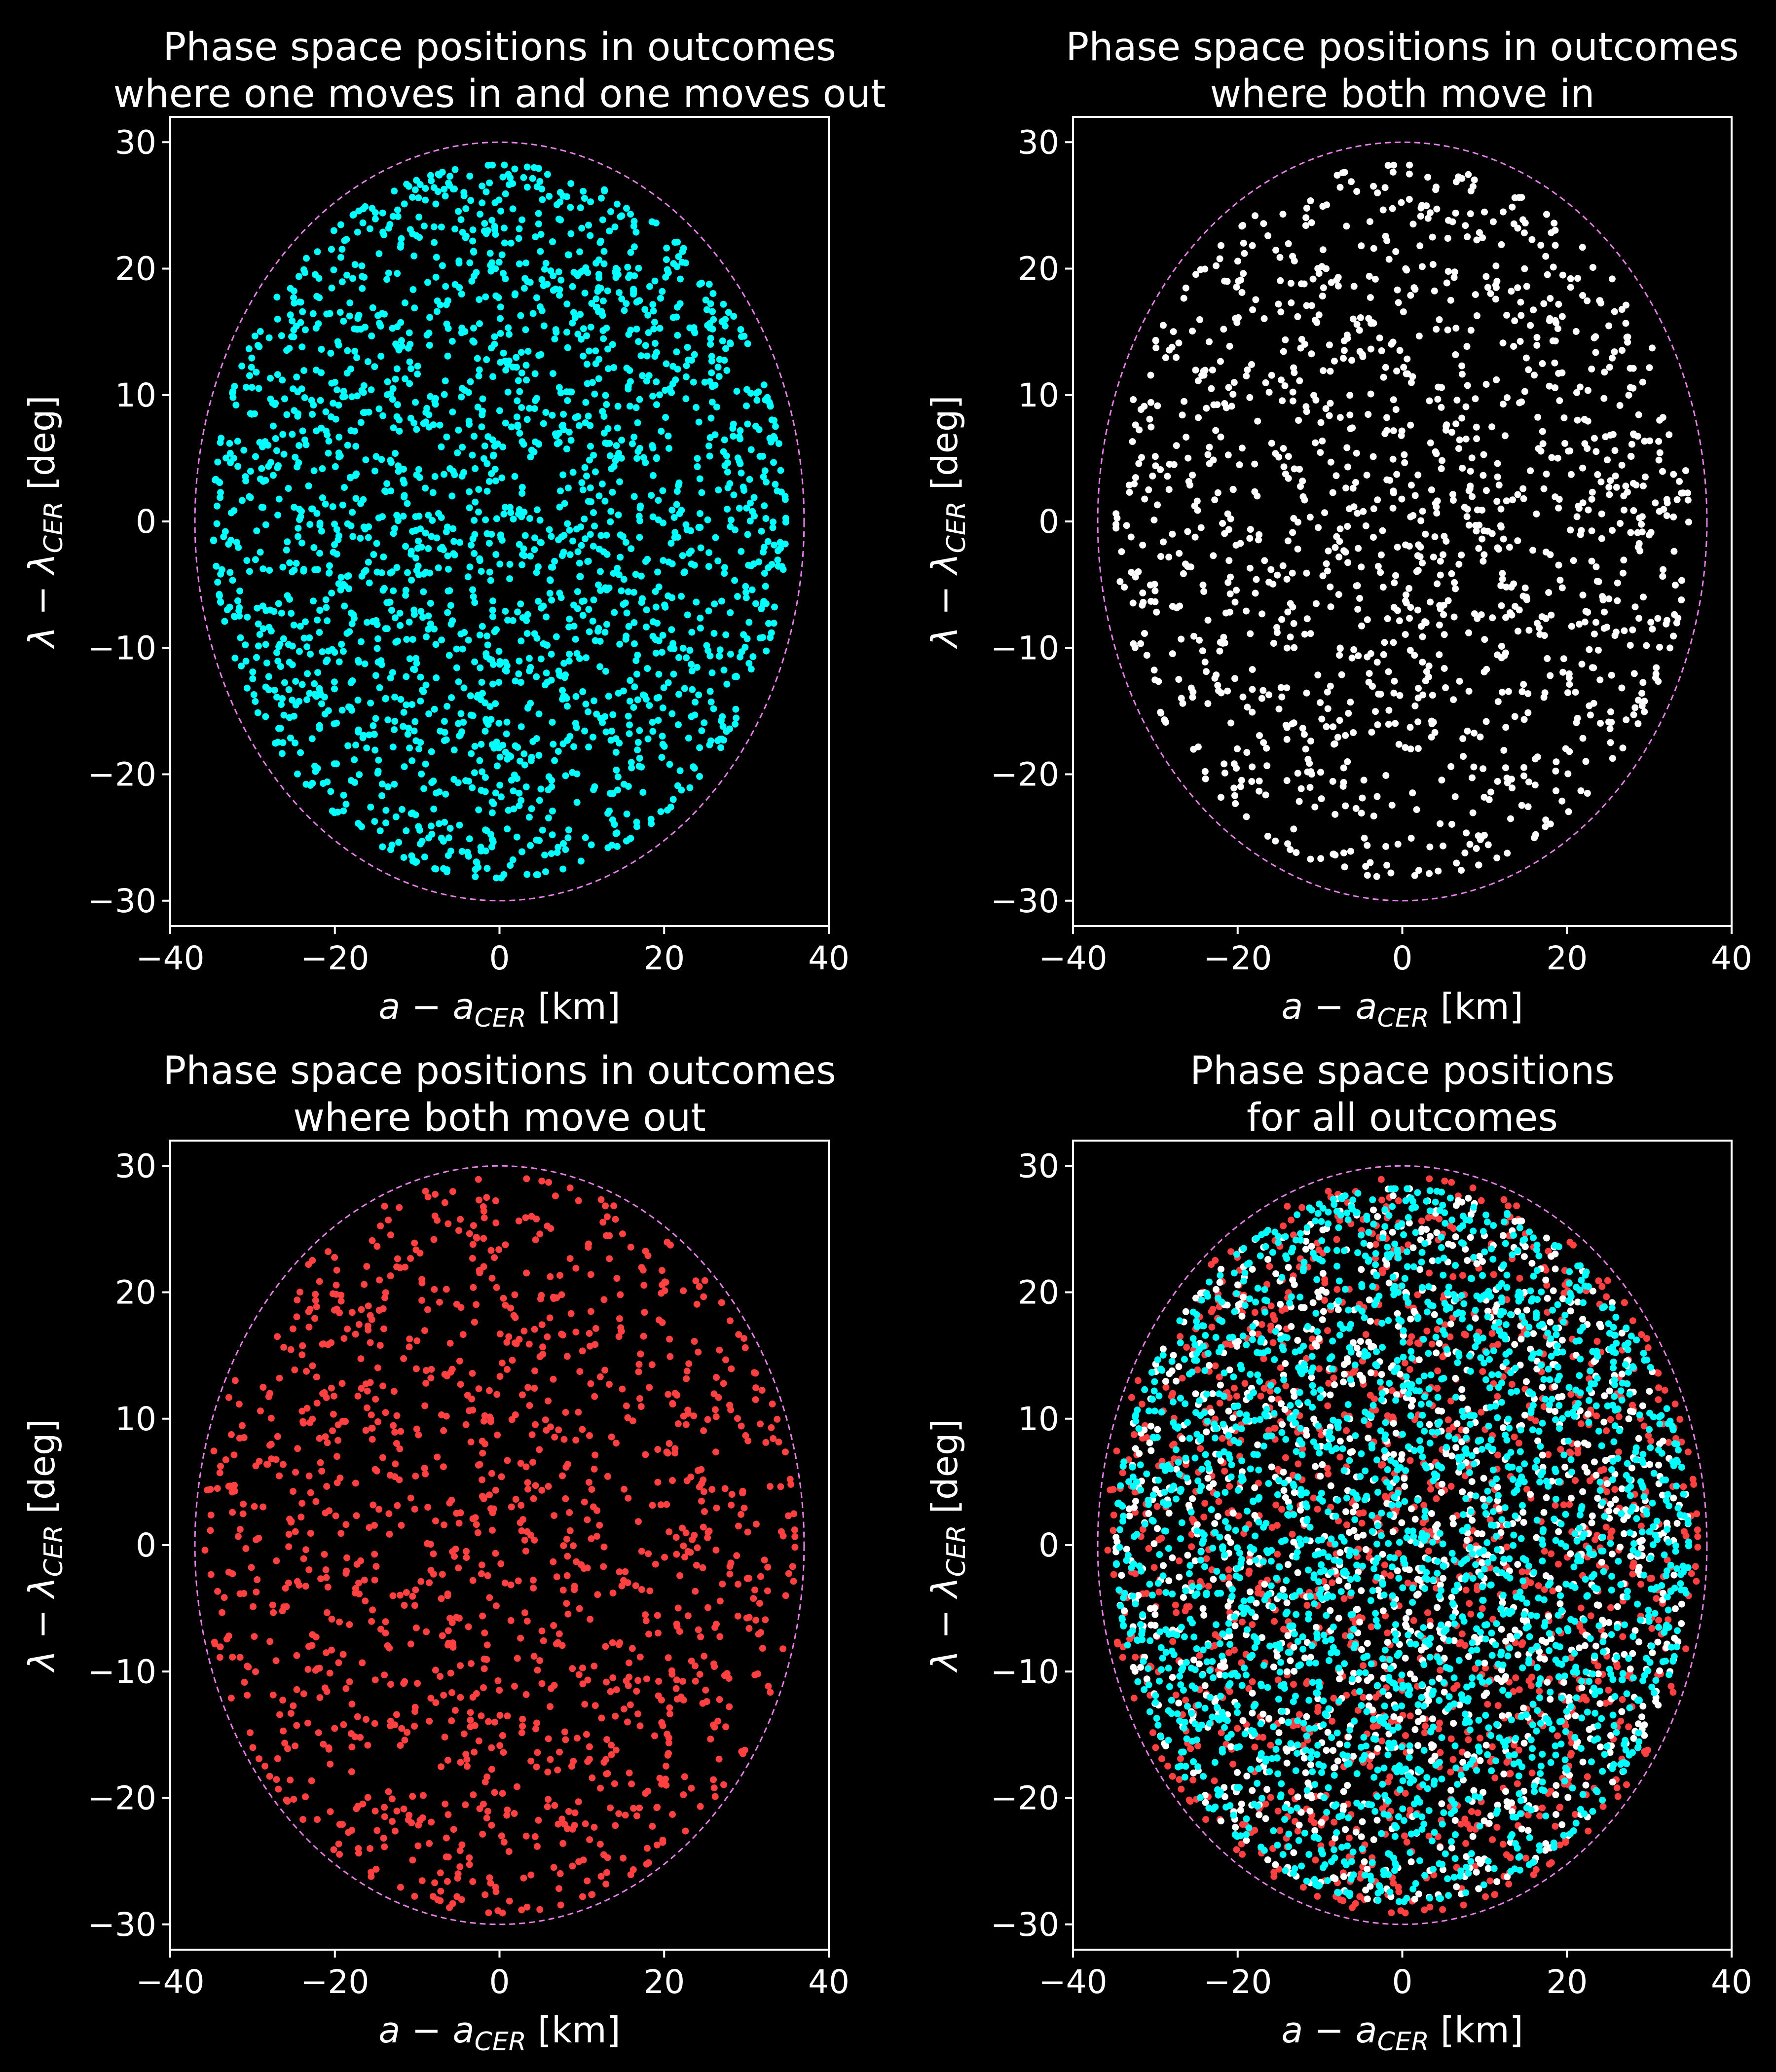 This screenshot has width=1776, height=2072. Describe the element at coordinates (500, 1545) in the screenshot. I see `boundary-ellipse` at that location.